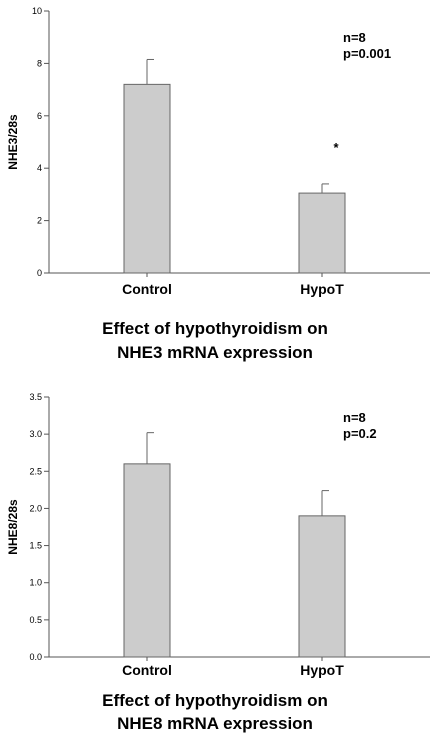 The image size is (437, 742). I want to click on chart-caption-line2: NHE3 mRNA expression, so click(215, 352).